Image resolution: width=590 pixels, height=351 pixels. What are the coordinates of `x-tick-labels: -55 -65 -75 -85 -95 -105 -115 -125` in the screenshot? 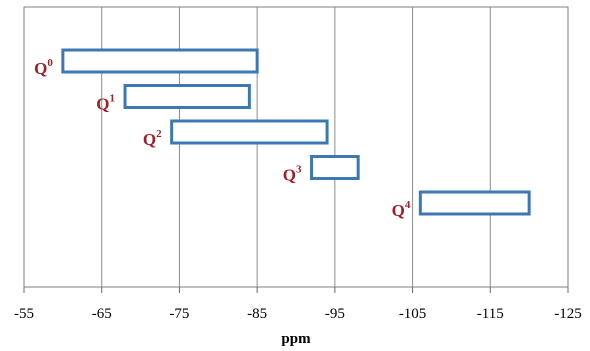 It's located at (298, 314).